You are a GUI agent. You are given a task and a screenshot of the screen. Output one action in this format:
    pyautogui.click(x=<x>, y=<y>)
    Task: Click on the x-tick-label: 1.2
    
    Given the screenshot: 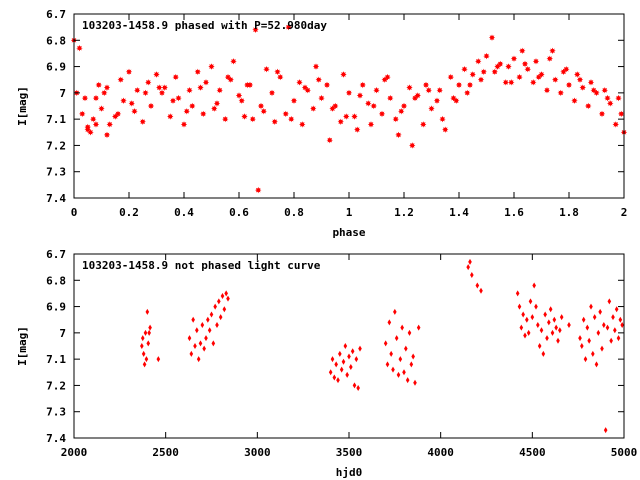 What is the action you would take?
    pyautogui.click(x=404, y=212)
    